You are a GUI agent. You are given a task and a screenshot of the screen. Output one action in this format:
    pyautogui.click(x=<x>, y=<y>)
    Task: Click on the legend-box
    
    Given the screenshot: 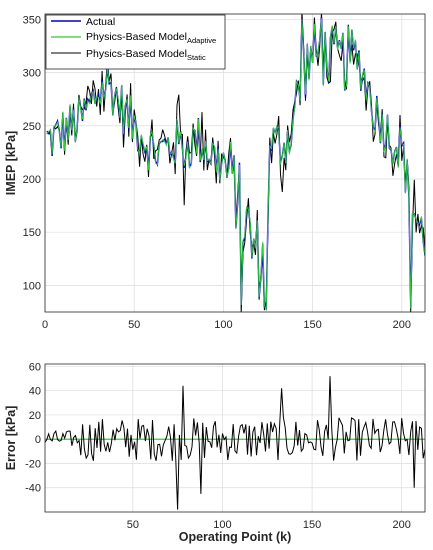 What is the action you would take?
    pyautogui.click(x=135, y=42)
    